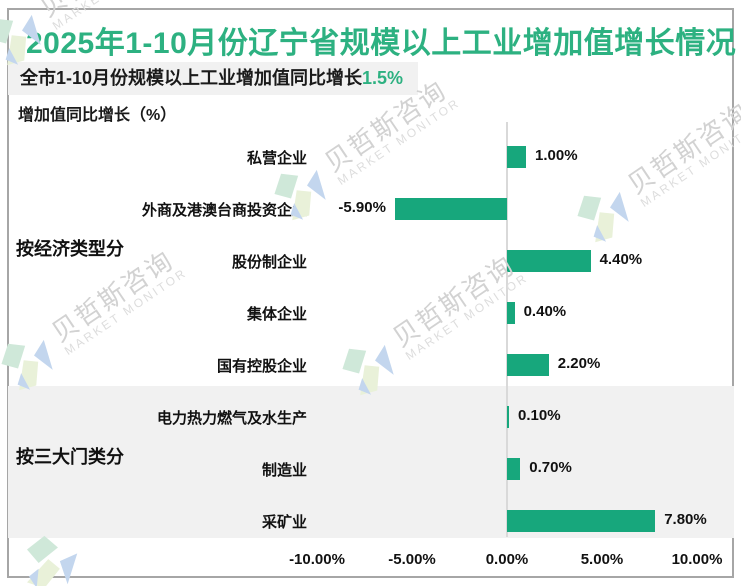 This screenshot has height=586, width=741. What do you see at coordinates (550, 467) in the screenshot?
I see `value-label: 0.70%` at bounding box center [550, 467].